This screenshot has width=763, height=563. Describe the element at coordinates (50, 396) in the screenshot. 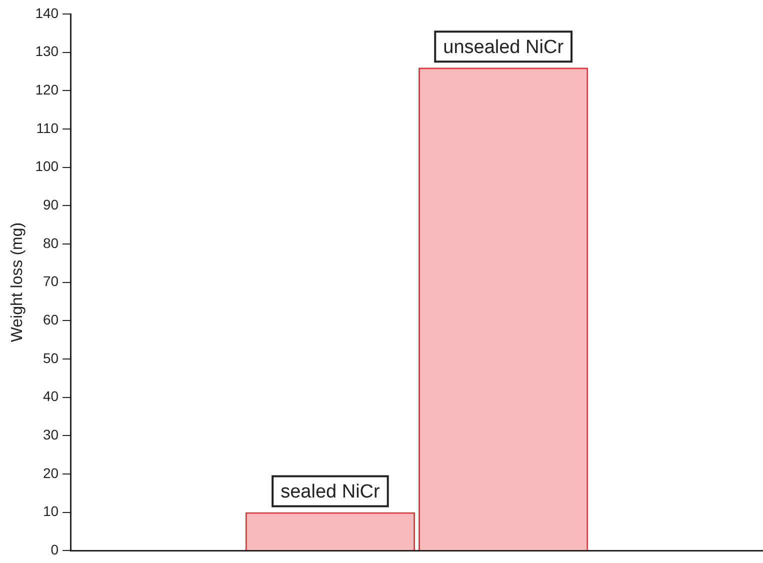

I see `y-tick-label: 40` at that location.